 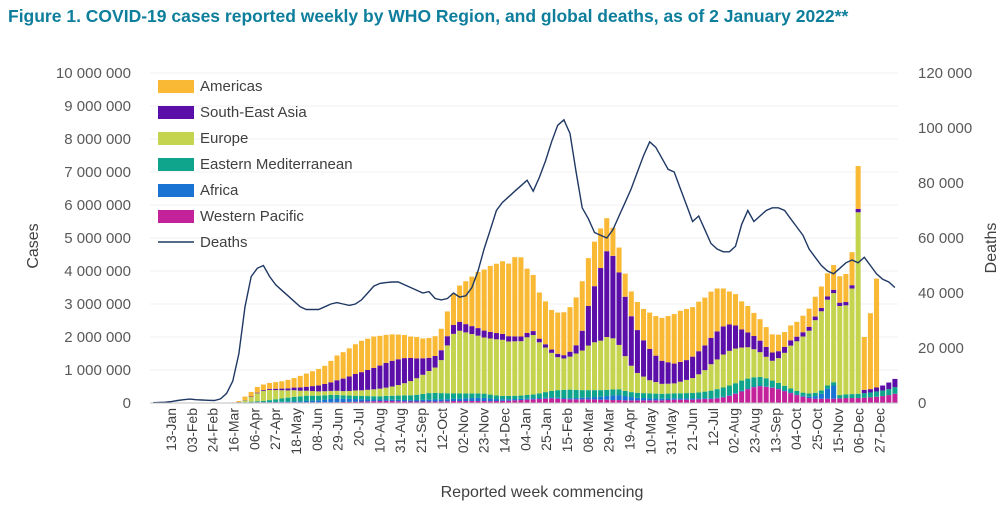 I want to click on x-tick-label: 04-Jan, so click(x=525, y=429).